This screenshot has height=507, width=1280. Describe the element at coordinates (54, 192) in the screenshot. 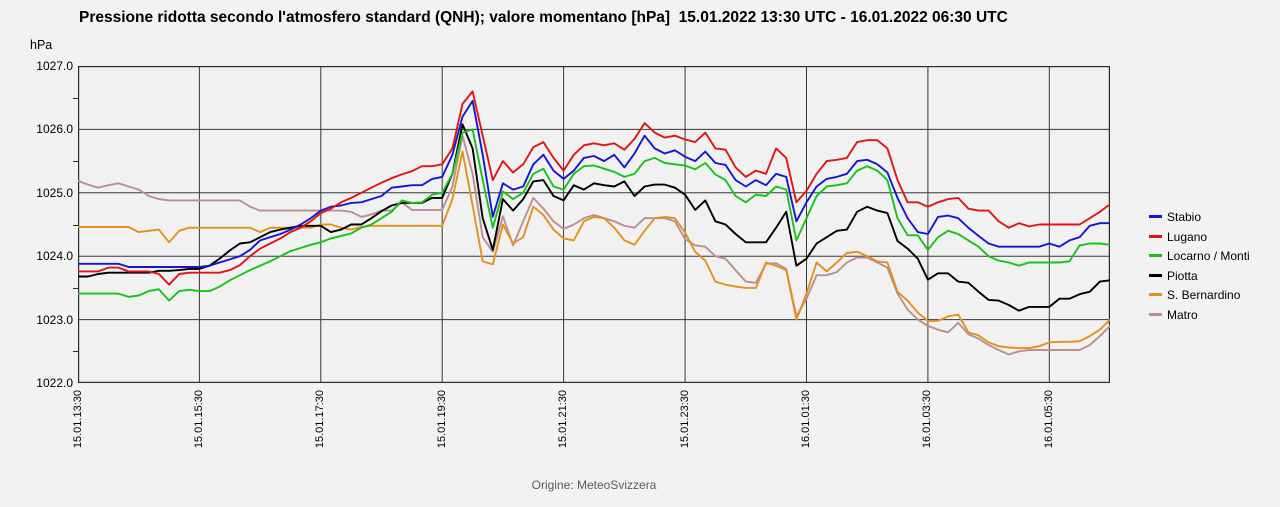

I see `y-tick-label: 1025.0` at that location.